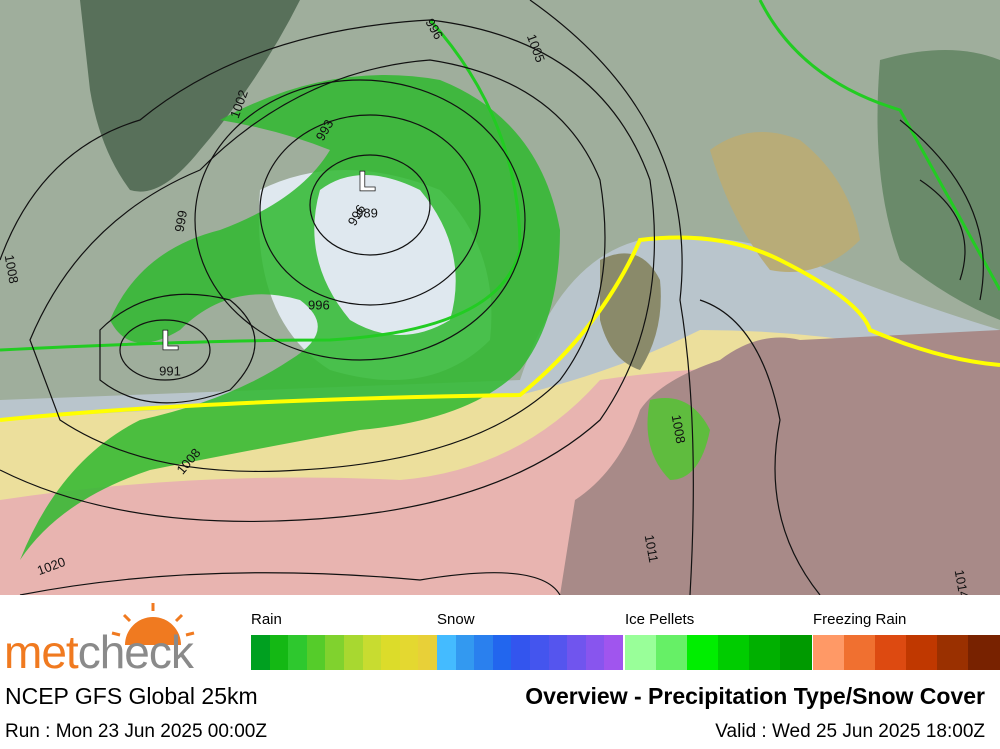 Image resolution: width=1000 pixels, height=749 pixels. I want to click on model-name: NCEP GFS Global 25km, so click(131, 696).